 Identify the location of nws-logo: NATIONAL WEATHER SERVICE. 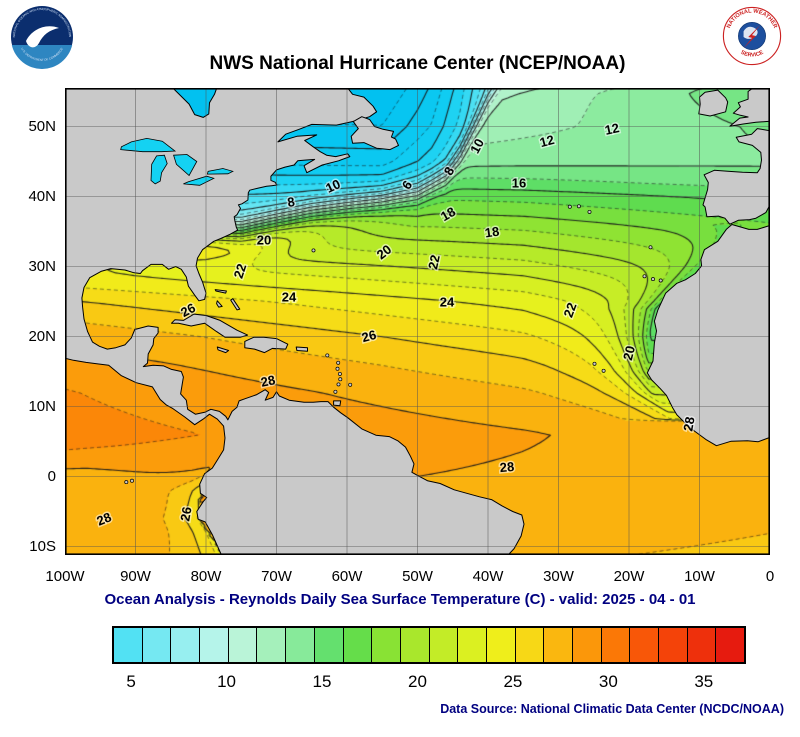
(752, 36).